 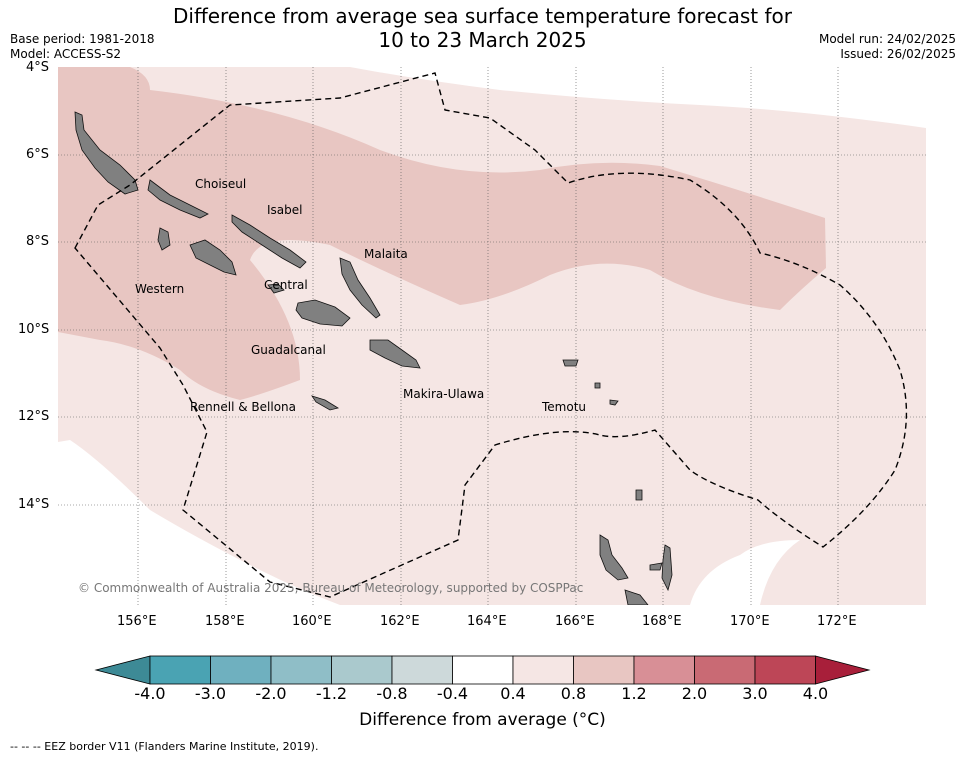 What do you see at coordinates (564, 407) in the screenshot?
I see `province-label-temotu: Temotu` at bounding box center [564, 407].